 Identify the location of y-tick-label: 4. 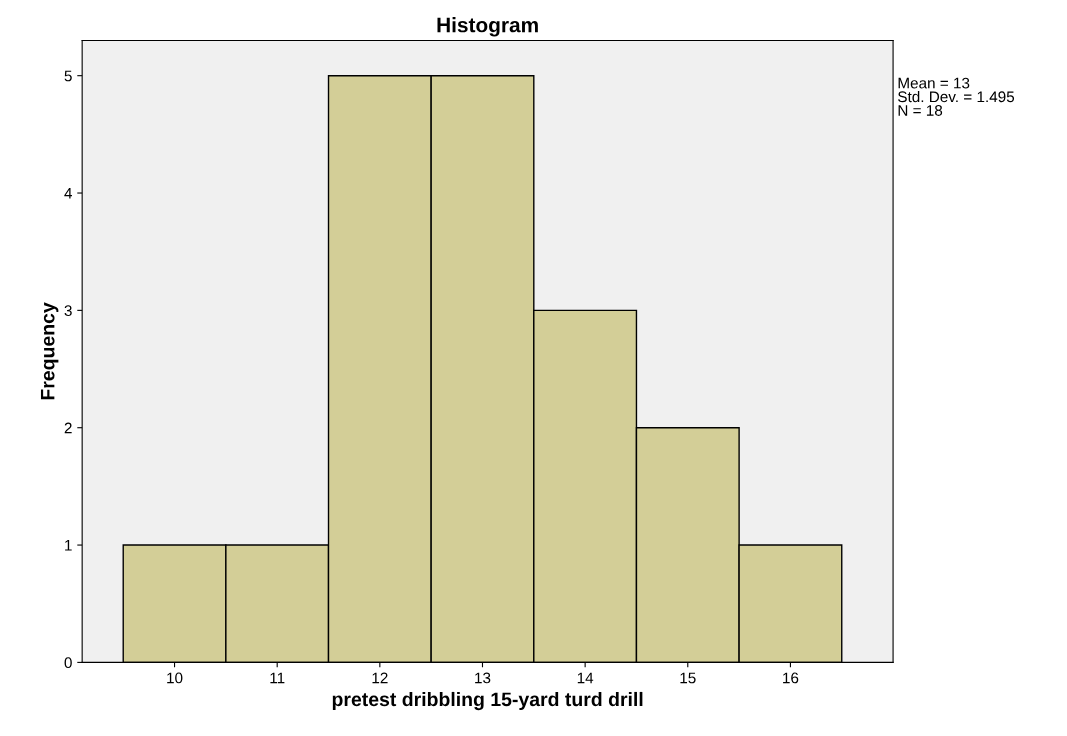
(68, 193).